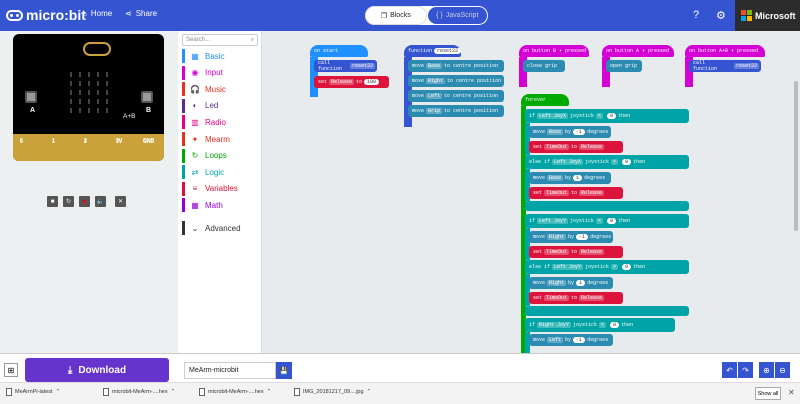 Image resolution: width=800 pixels, height=404 pixels. Describe the element at coordinates (147, 97) in the screenshot. I see `button-b` at that location.